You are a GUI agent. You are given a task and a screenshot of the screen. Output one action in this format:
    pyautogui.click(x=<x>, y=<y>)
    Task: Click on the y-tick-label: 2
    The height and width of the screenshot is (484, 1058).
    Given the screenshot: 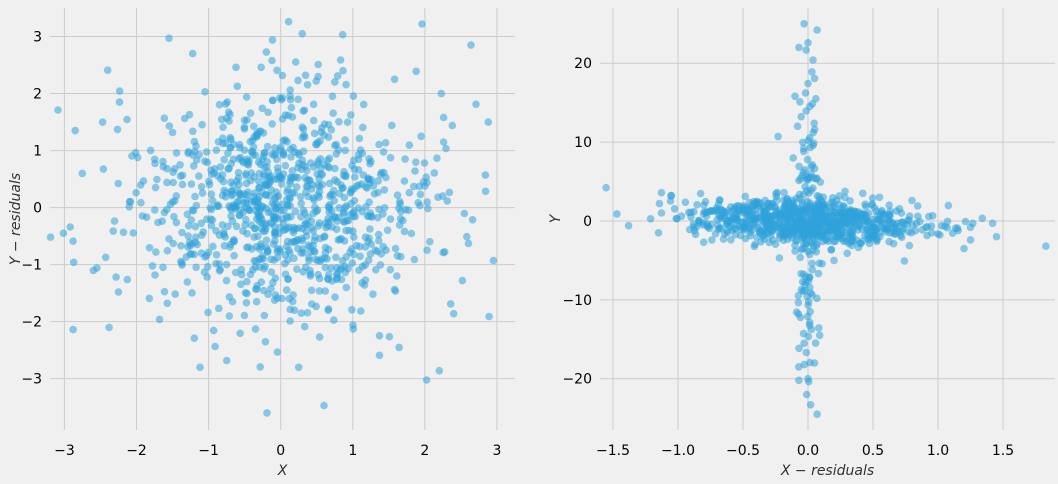 What is the action you would take?
    pyautogui.click(x=37, y=95)
    